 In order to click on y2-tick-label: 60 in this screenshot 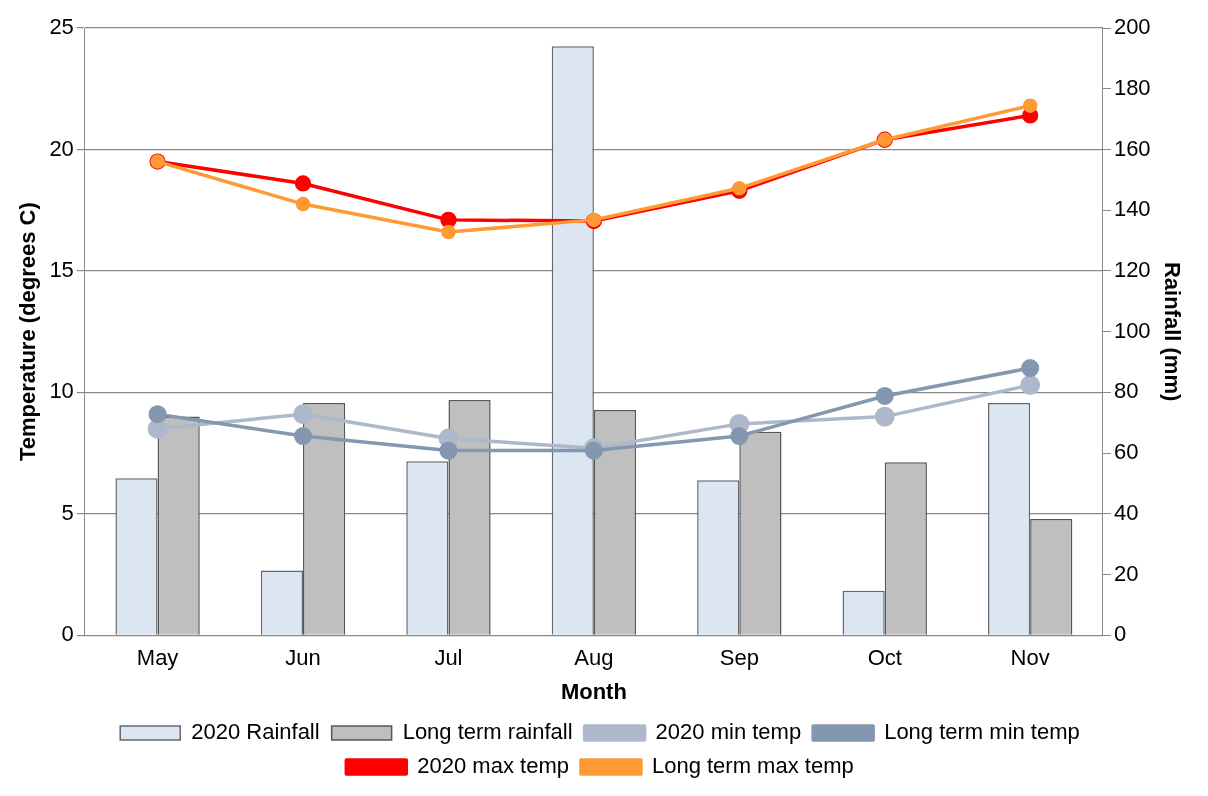, I will do `click(1126, 452)`.